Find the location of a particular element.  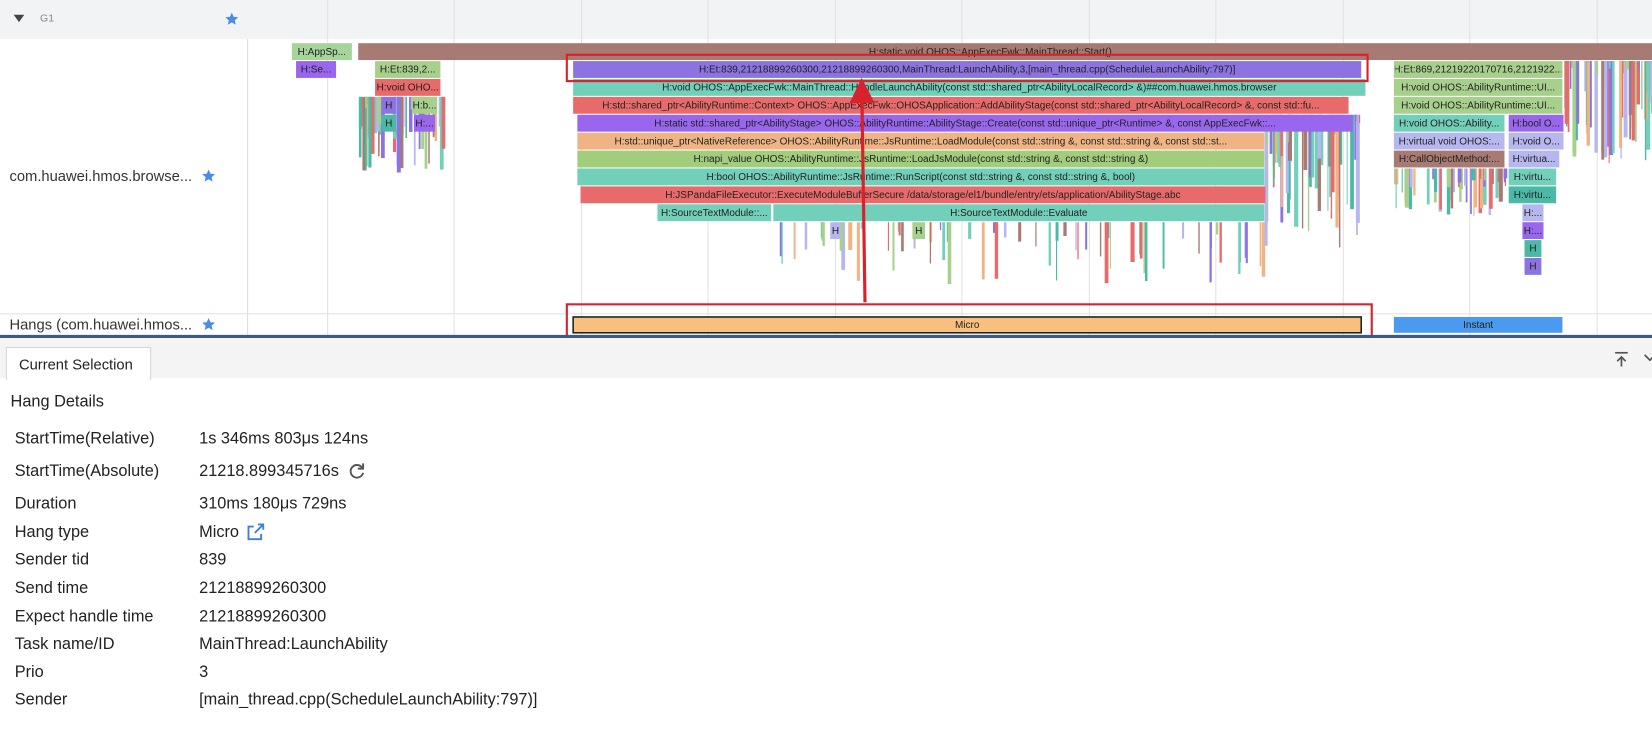

collapse-toggle is located at coordinates (19, 18).